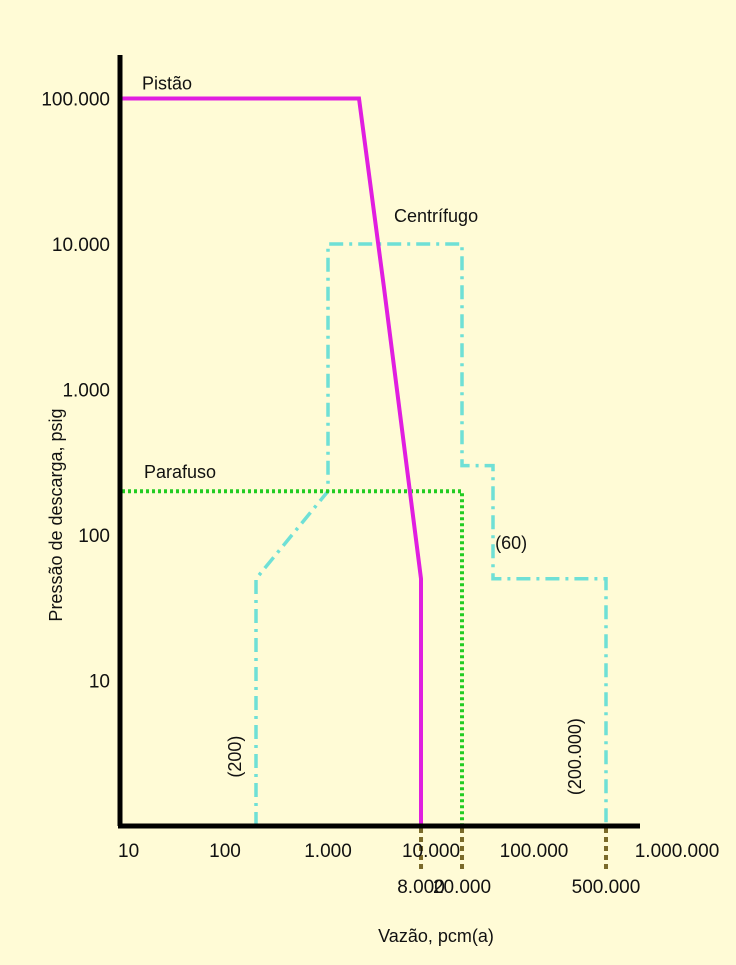  Describe the element at coordinates (167, 84) in the screenshot. I see `series-label: Pistão` at that location.